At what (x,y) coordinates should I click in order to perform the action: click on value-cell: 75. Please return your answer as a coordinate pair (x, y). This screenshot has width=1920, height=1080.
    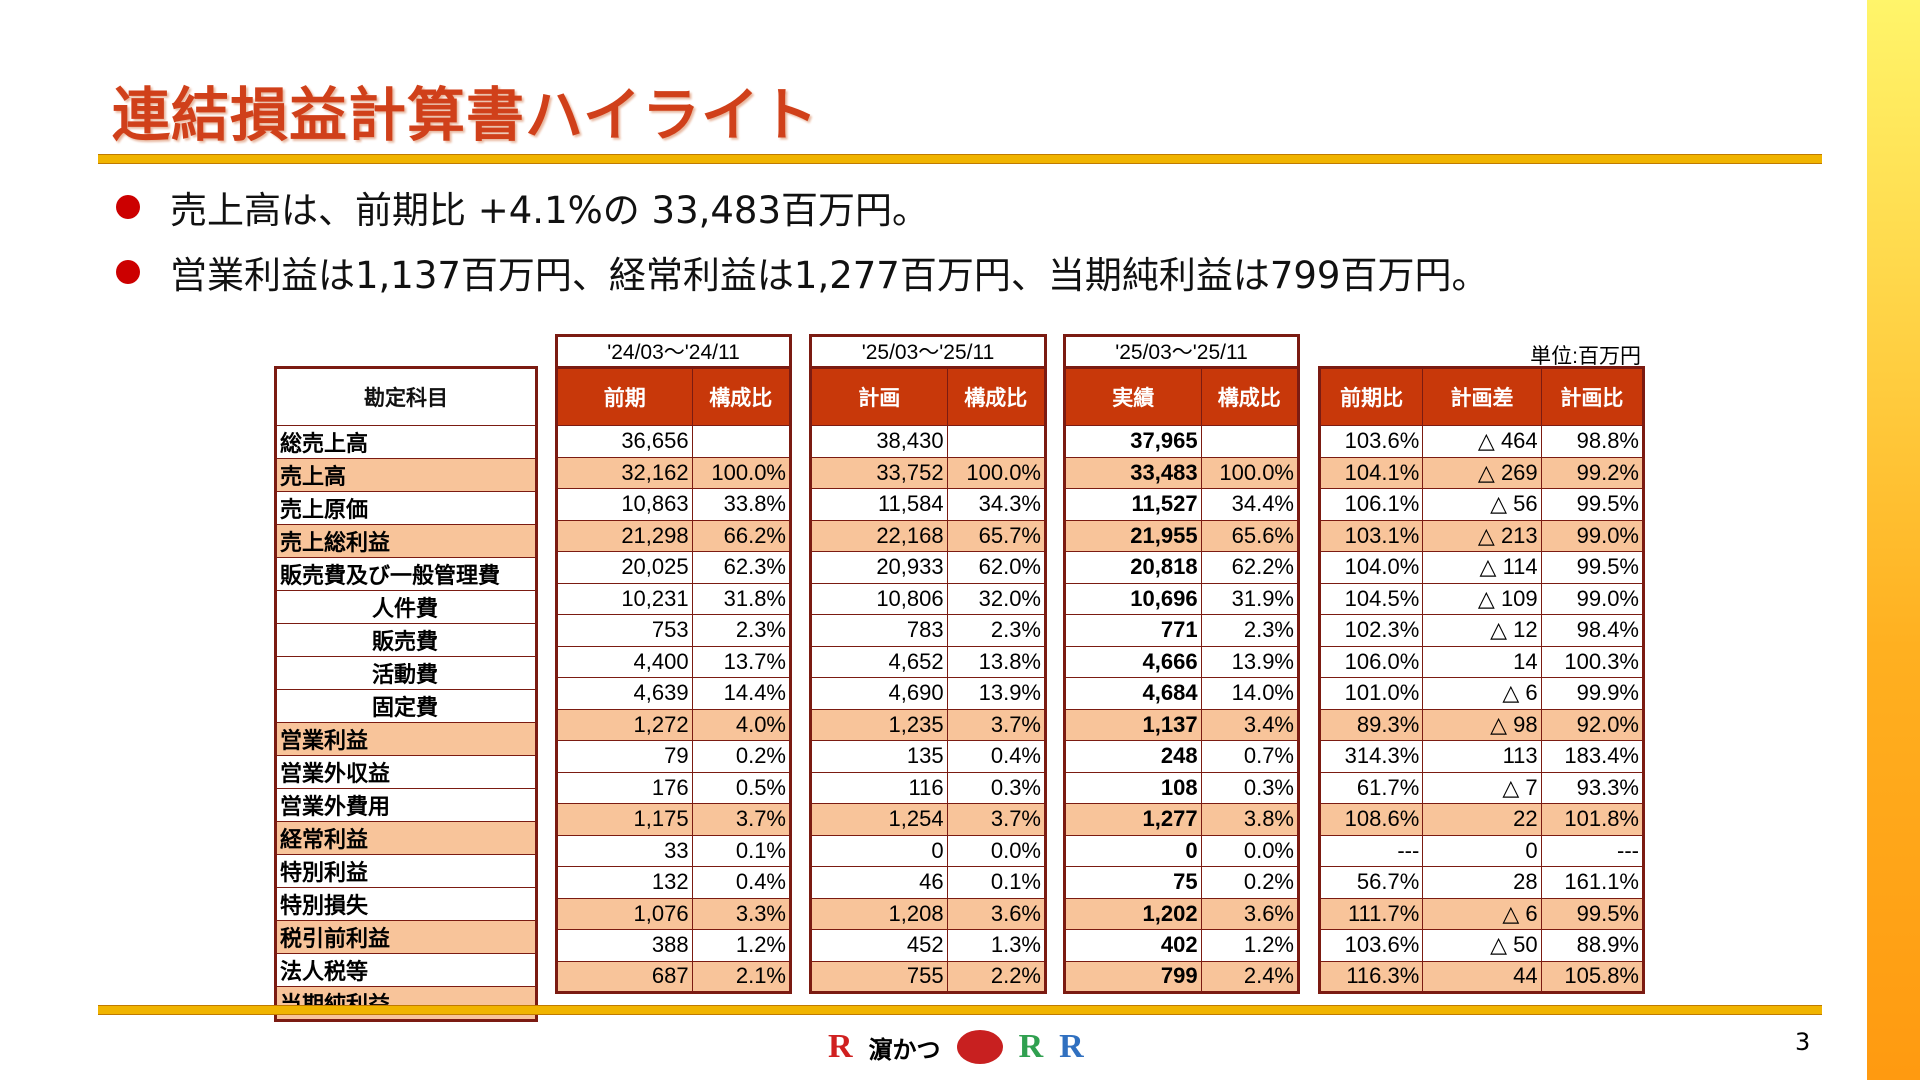
    Looking at the image, I should click on (1133, 882).